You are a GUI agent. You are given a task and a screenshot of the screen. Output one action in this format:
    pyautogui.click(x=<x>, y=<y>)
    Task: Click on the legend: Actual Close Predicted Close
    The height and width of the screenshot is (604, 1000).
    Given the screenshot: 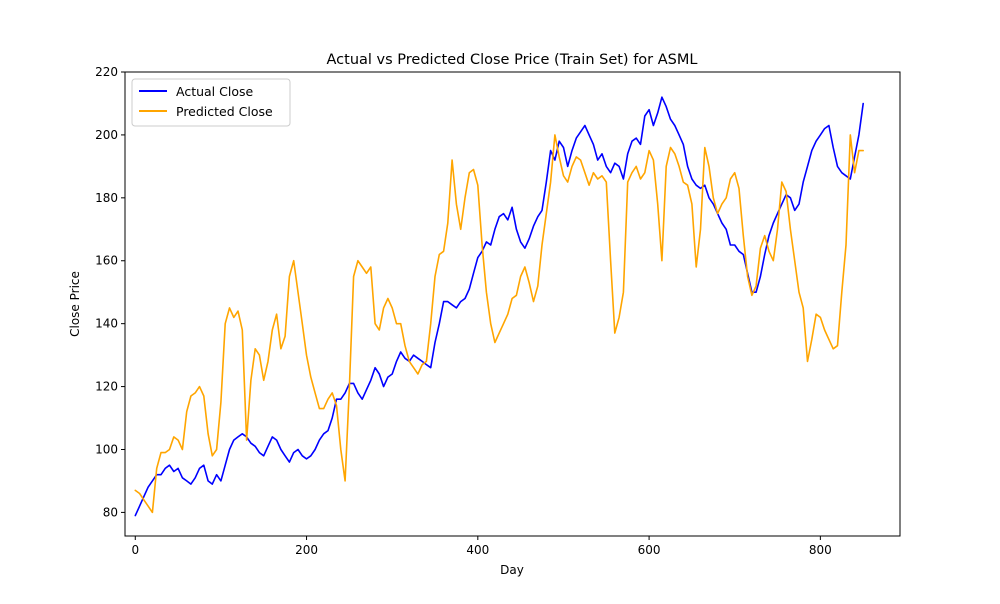 What is the action you would take?
    pyautogui.click(x=211, y=102)
    